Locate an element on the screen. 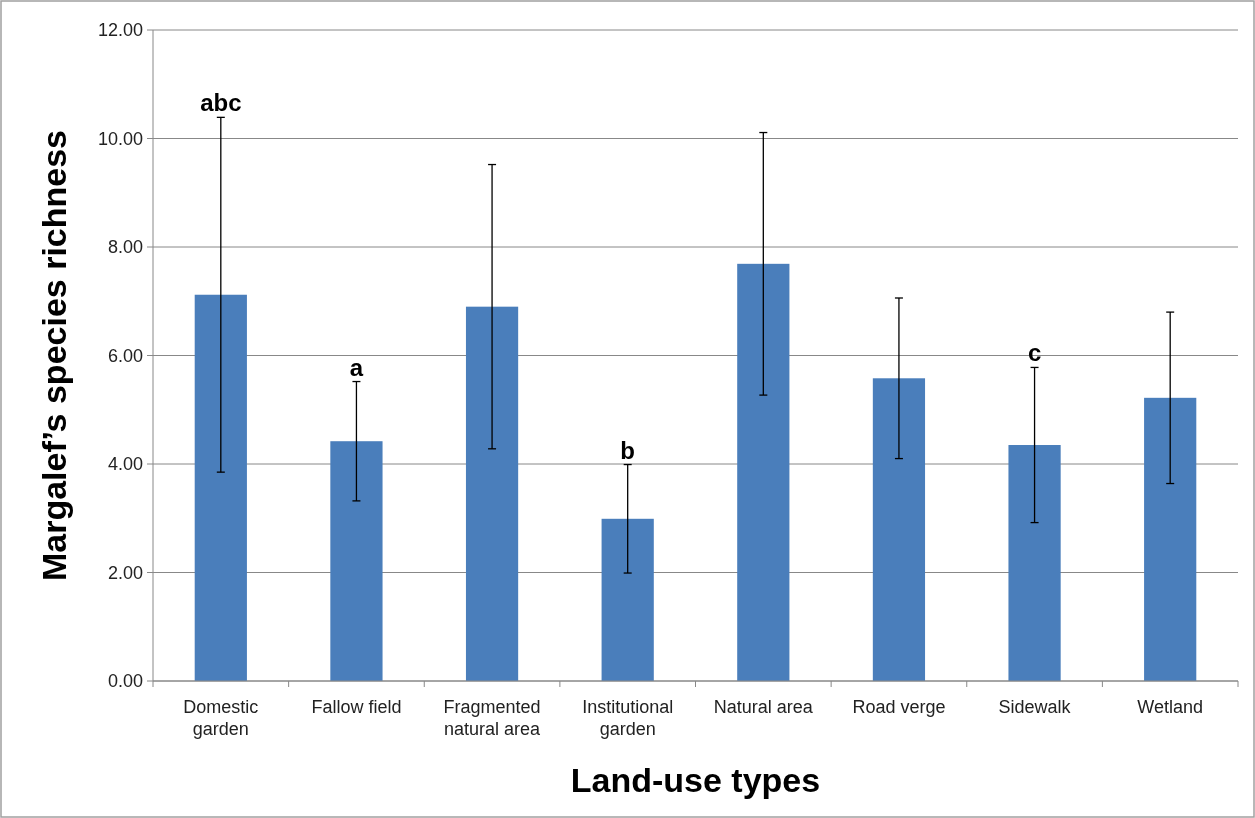 This screenshot has height=818, width=1255. y-tick-label: 10.00 is located at coordinates (120, 138).